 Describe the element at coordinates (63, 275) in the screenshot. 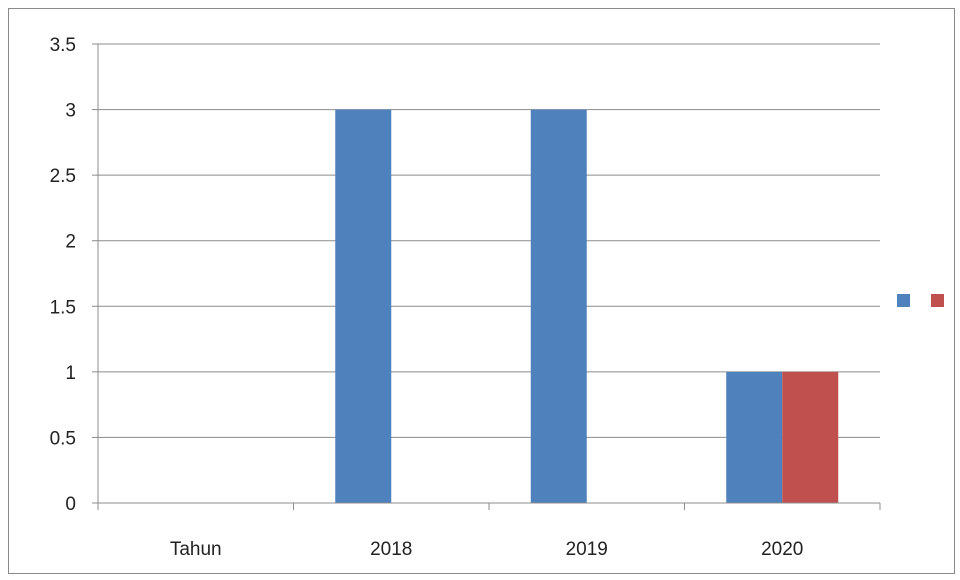

I see `y-tick-labels: 0 0.5 1 1.5 2 2.5 3 3.5` at that location.